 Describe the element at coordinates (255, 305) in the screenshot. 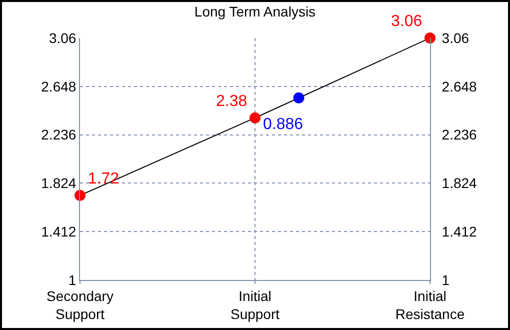

I see `x-tick-label: Initial Support` at that location.